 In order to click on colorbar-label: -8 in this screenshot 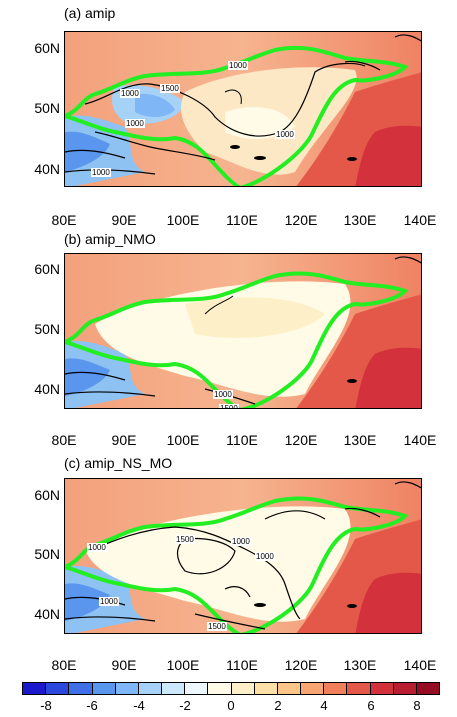, I will do `click(46, 705)`.